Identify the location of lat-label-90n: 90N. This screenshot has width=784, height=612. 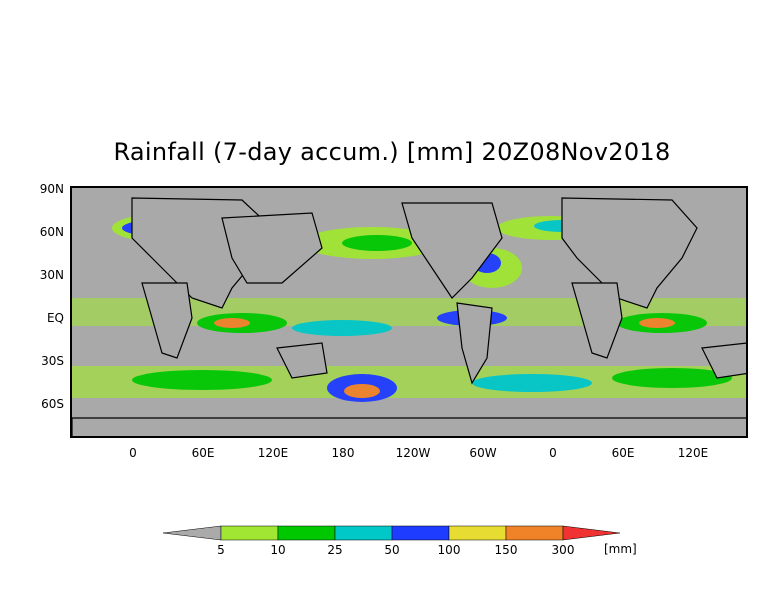
(51, 189).